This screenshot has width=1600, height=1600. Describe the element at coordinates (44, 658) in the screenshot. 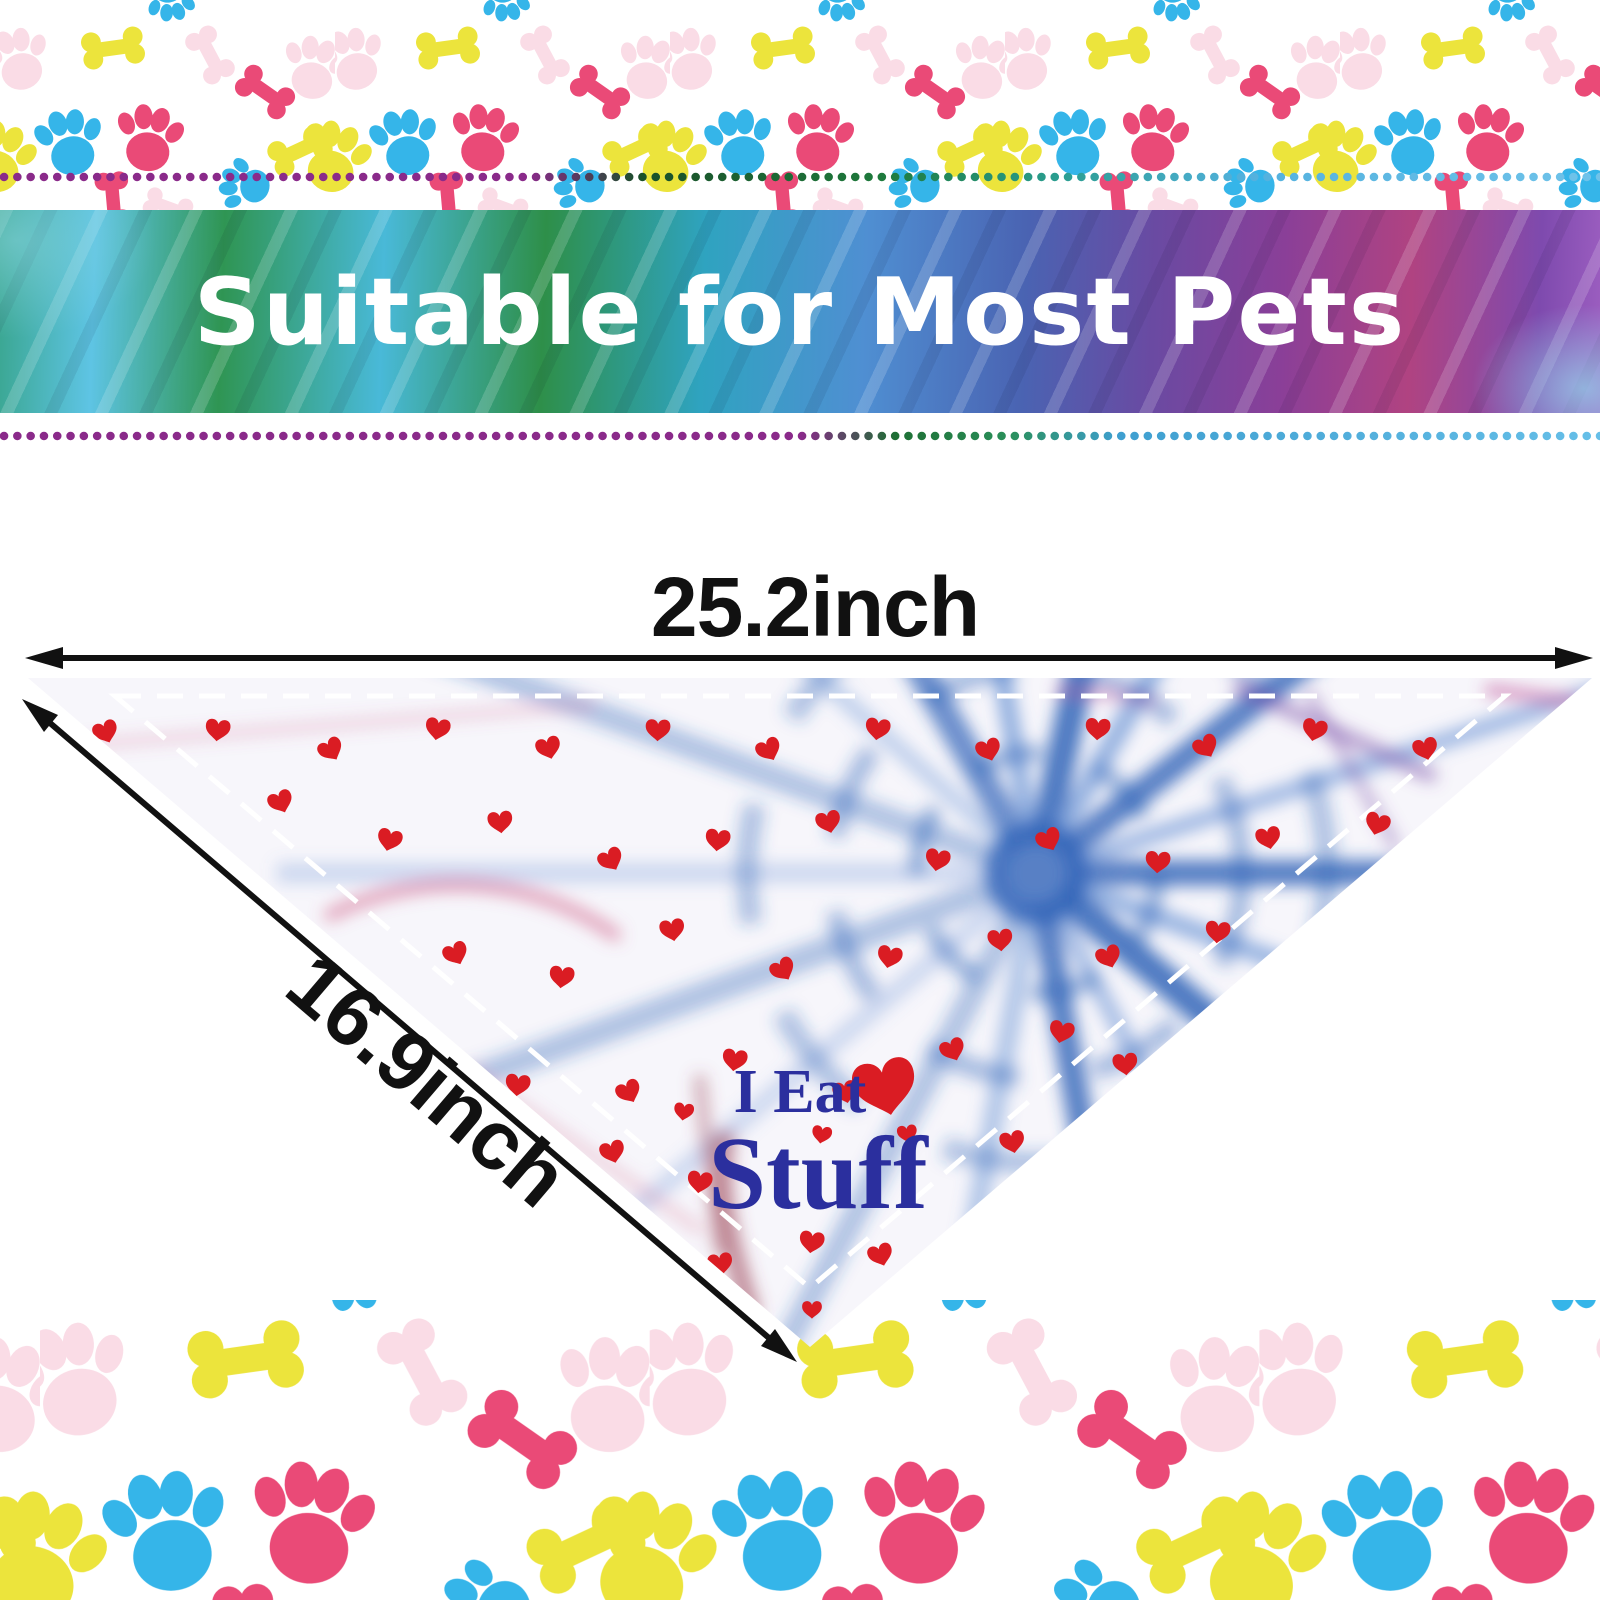

I see `arrowhead-left-icon` at that location.